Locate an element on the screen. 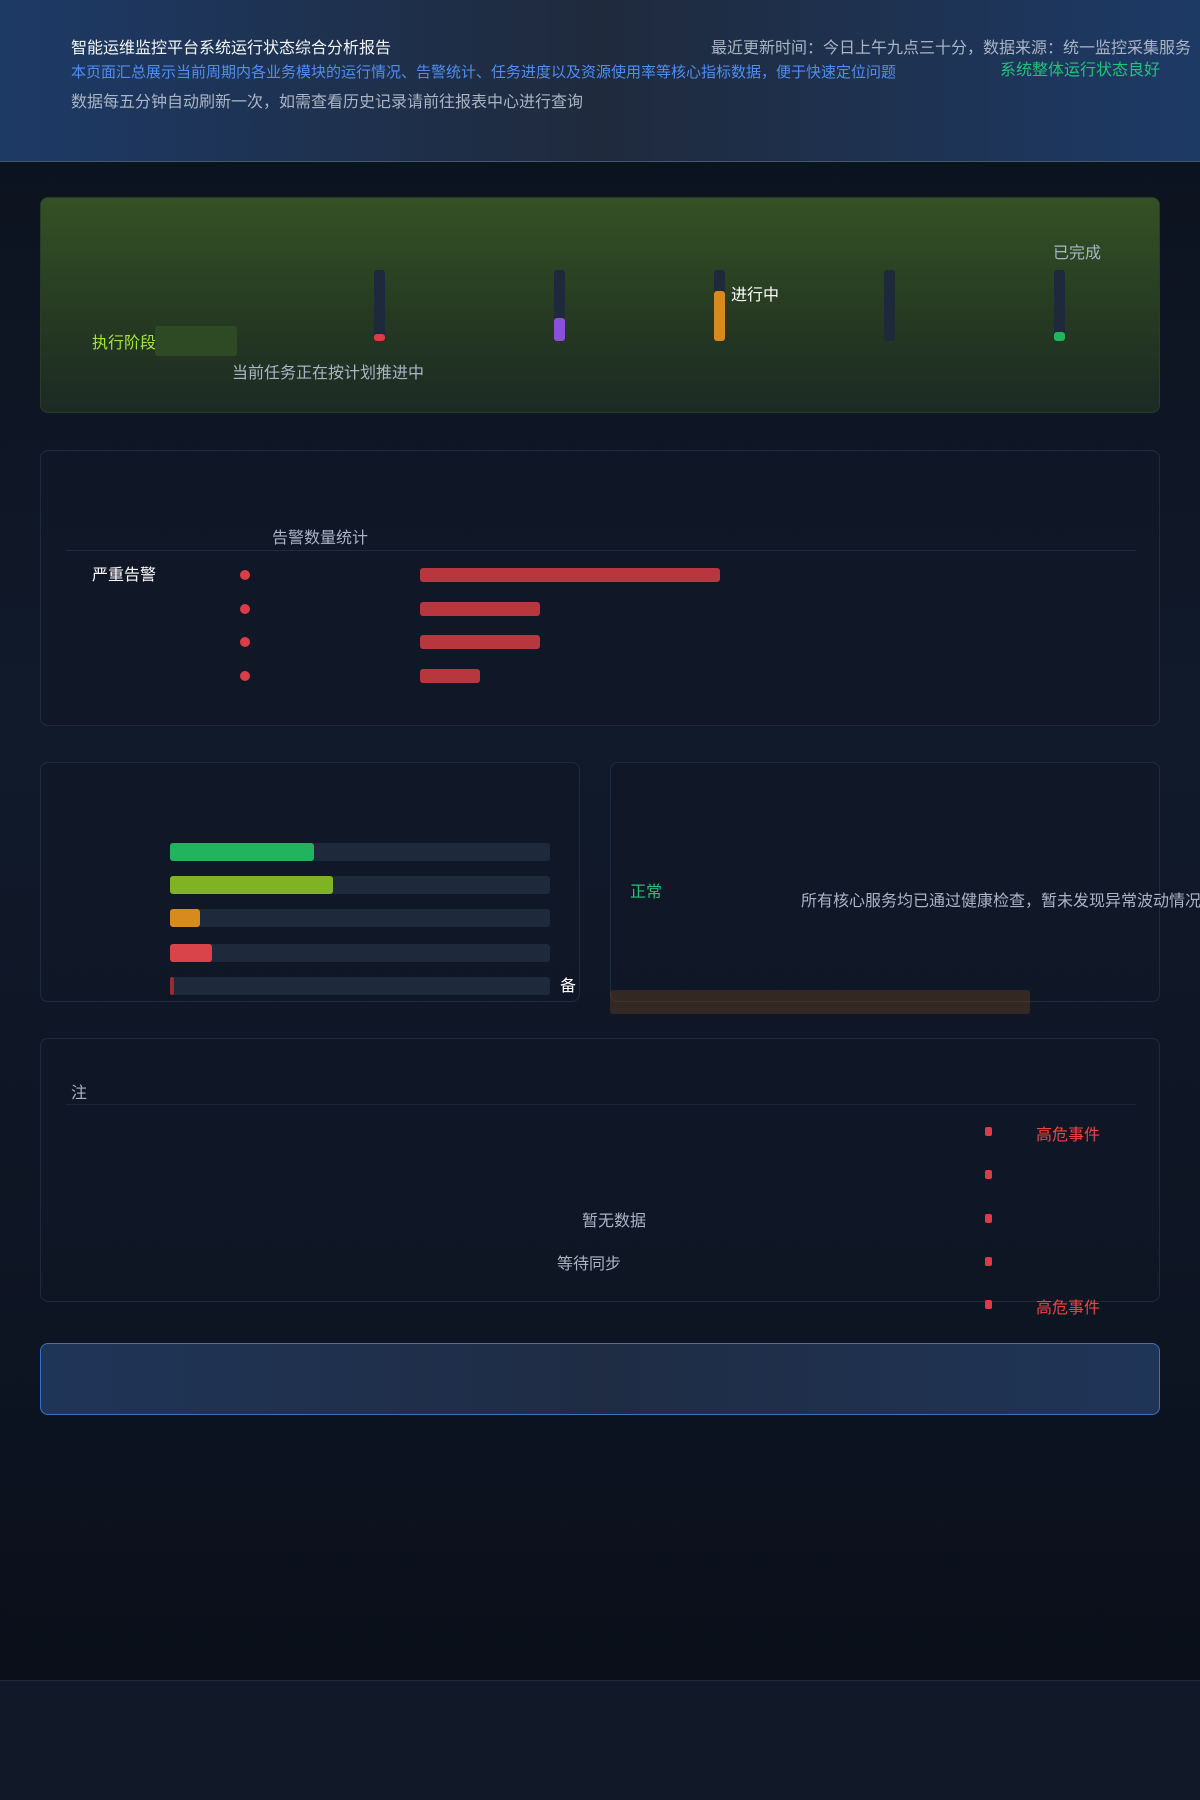 Image resolution: width=1200 pixels, height=1800 pixels. summary-tag: 正常 is located at coordinates (646, 891).